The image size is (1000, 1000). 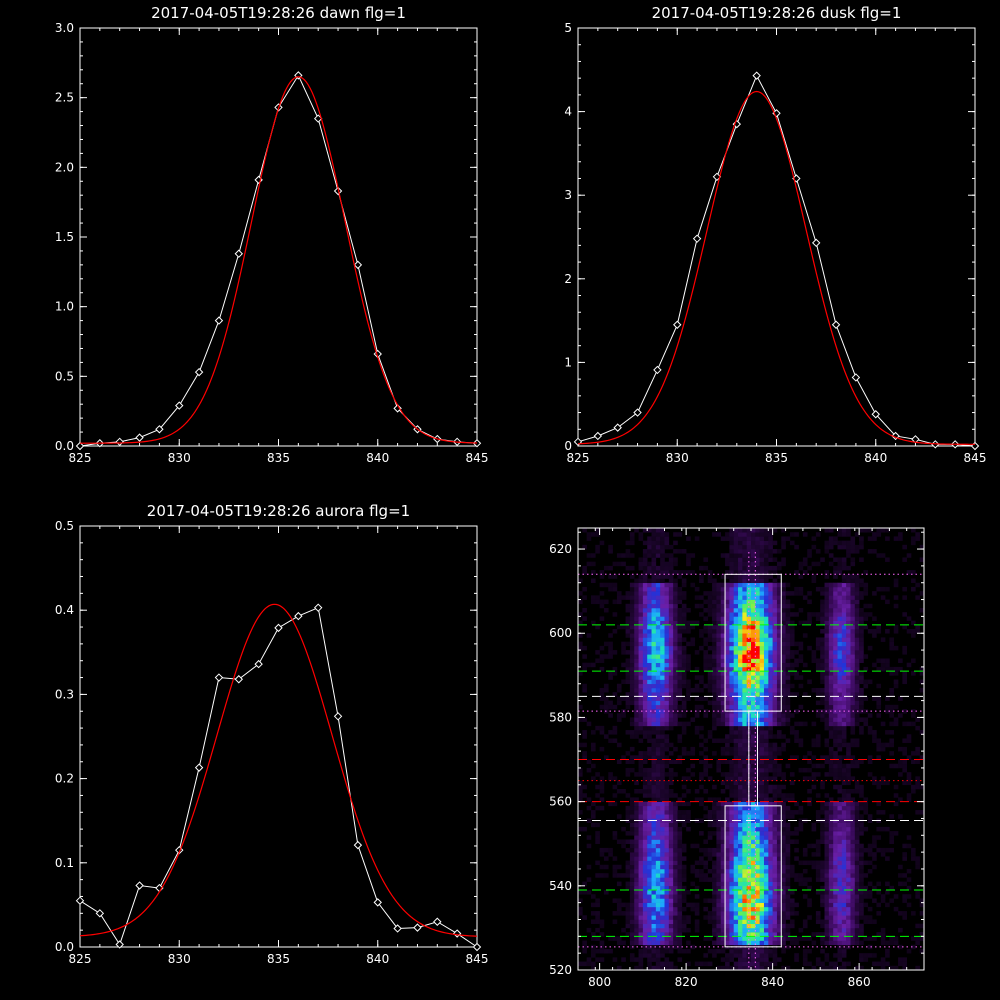 I want to click on x-tick-label: 840, so click(x=377, y=458).